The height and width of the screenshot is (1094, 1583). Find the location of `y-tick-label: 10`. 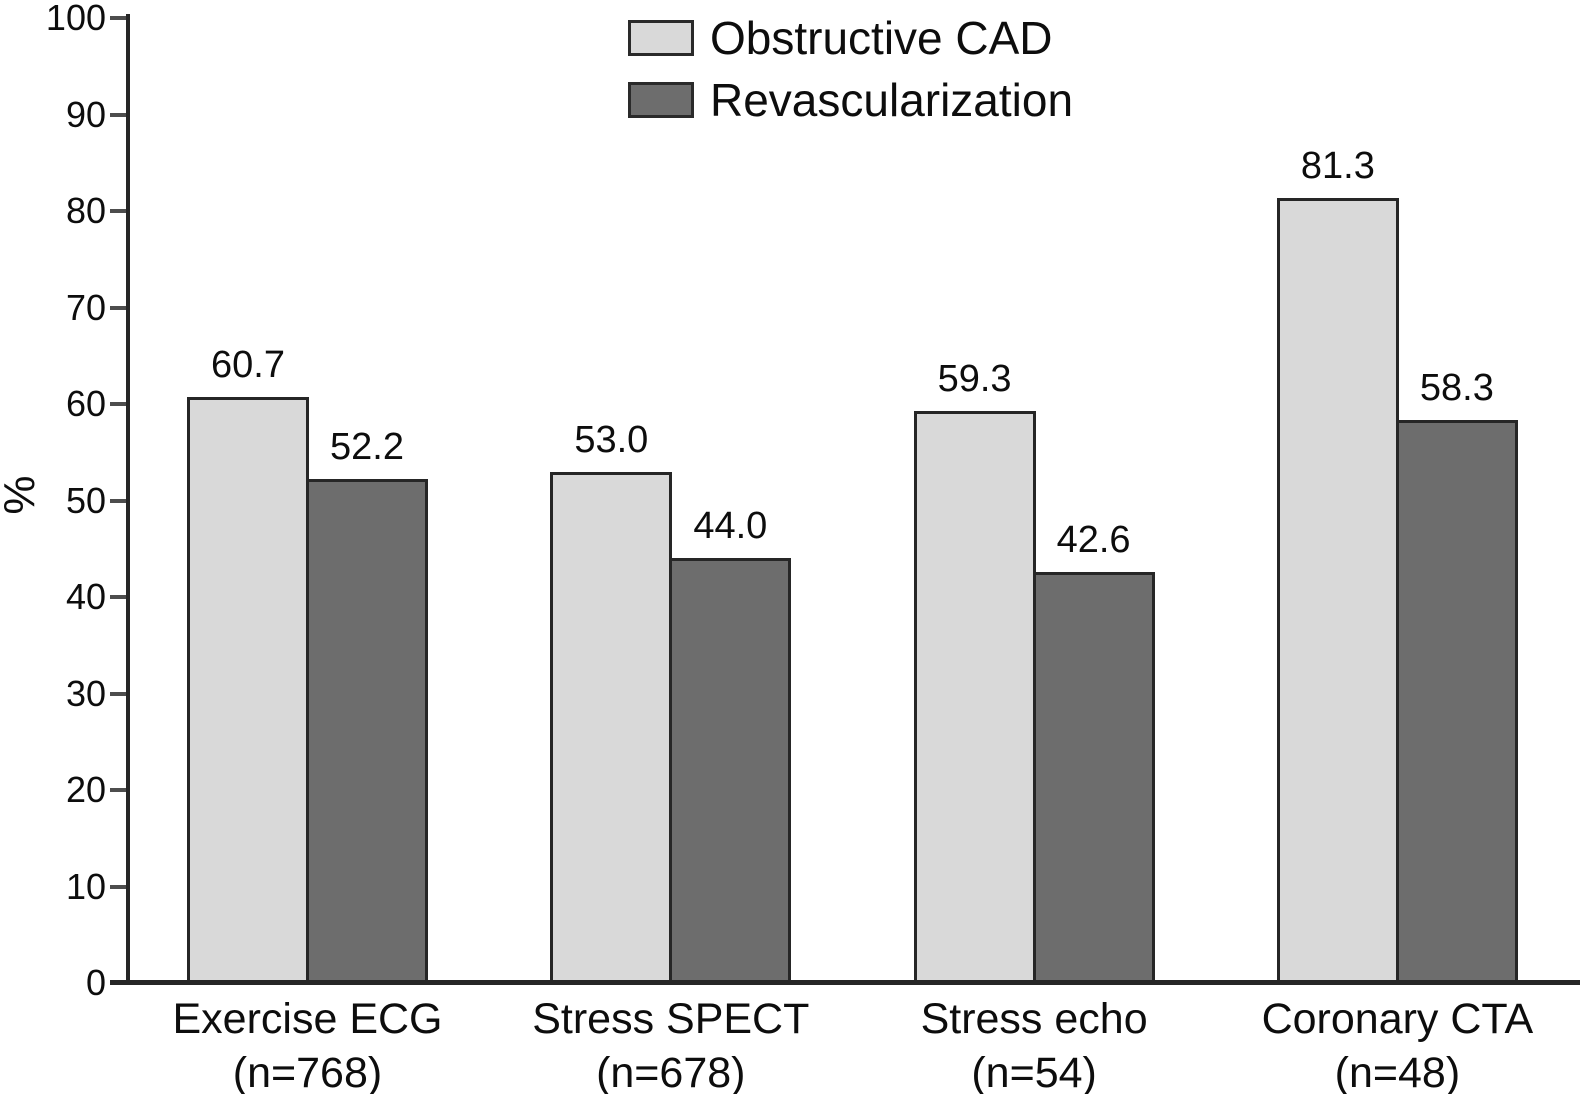

y-tick-label: 10 is located at coordinates (85, 886).